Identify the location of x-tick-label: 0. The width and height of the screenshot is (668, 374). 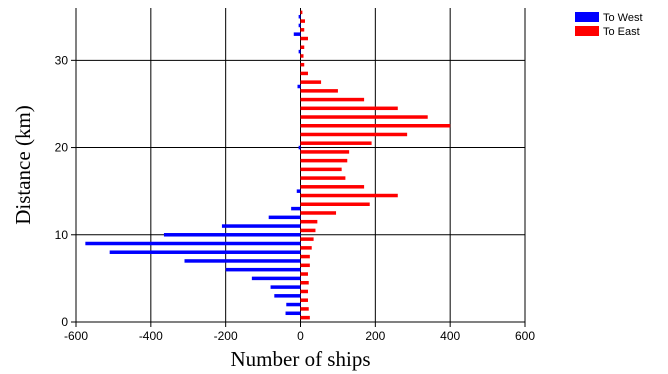
(300, 336).